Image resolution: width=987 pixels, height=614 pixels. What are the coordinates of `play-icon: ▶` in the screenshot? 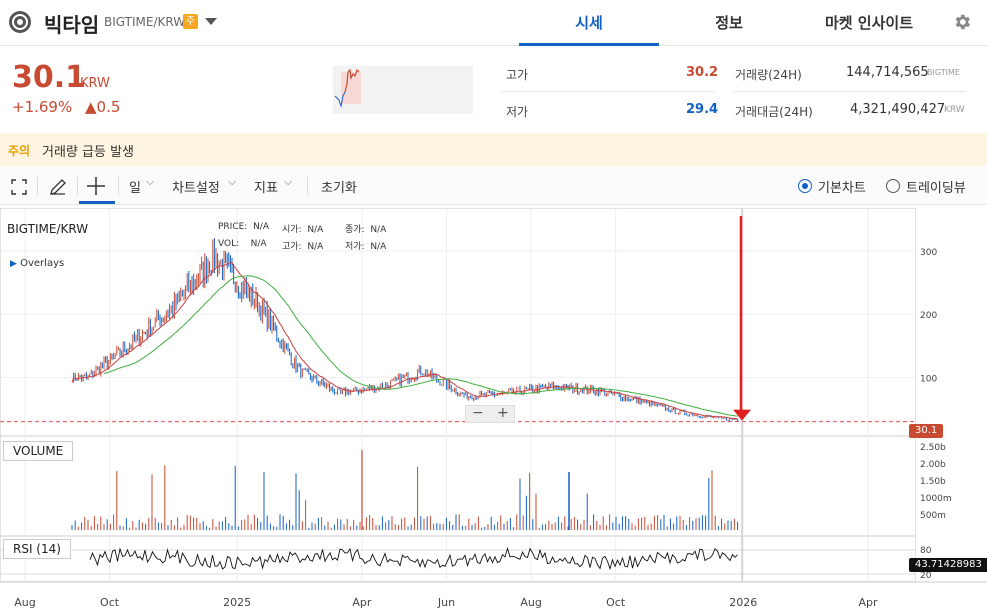 It's located at (13, 264).